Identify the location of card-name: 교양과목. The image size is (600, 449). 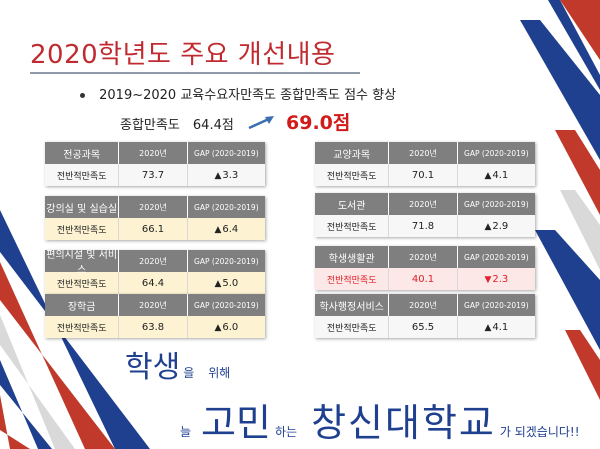
(352, 155).